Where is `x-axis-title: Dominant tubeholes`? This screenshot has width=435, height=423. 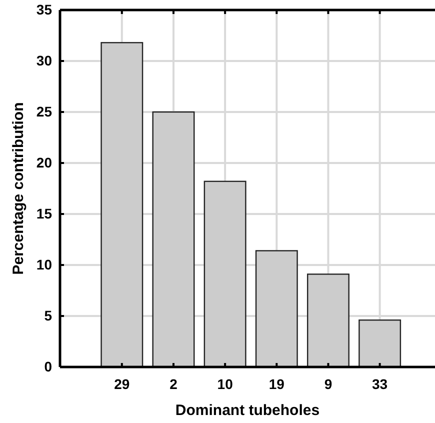
x-axis-title: Dominant tubeholes is located at coordinates (247, 410).